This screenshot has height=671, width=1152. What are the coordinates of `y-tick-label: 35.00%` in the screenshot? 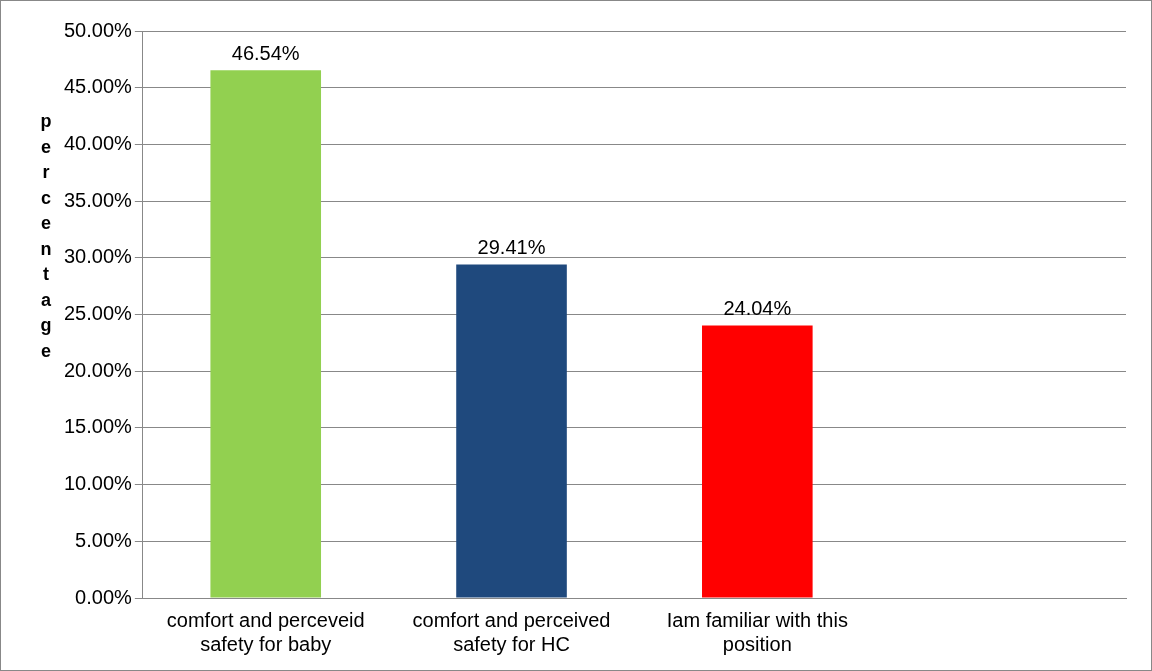 It's located at (98, 199).